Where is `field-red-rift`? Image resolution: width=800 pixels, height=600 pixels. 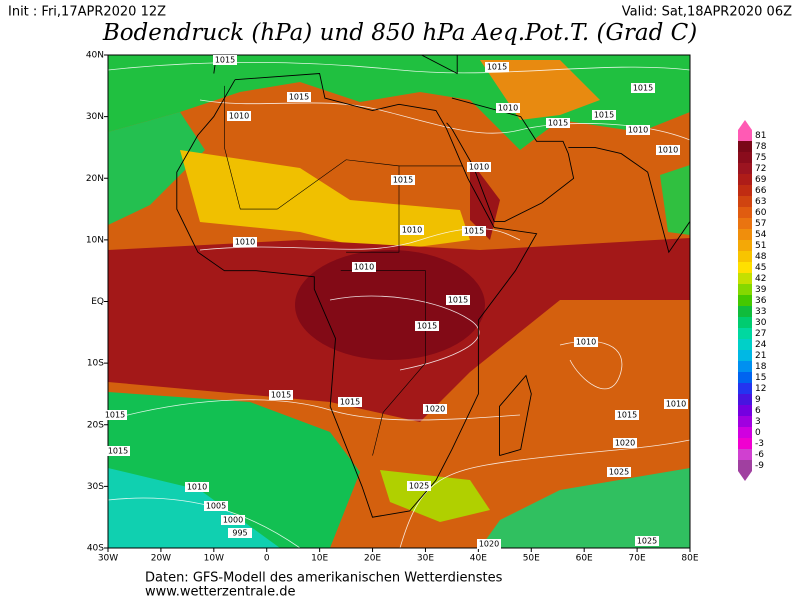 field-red-rift is located at coordinates (485, 200).